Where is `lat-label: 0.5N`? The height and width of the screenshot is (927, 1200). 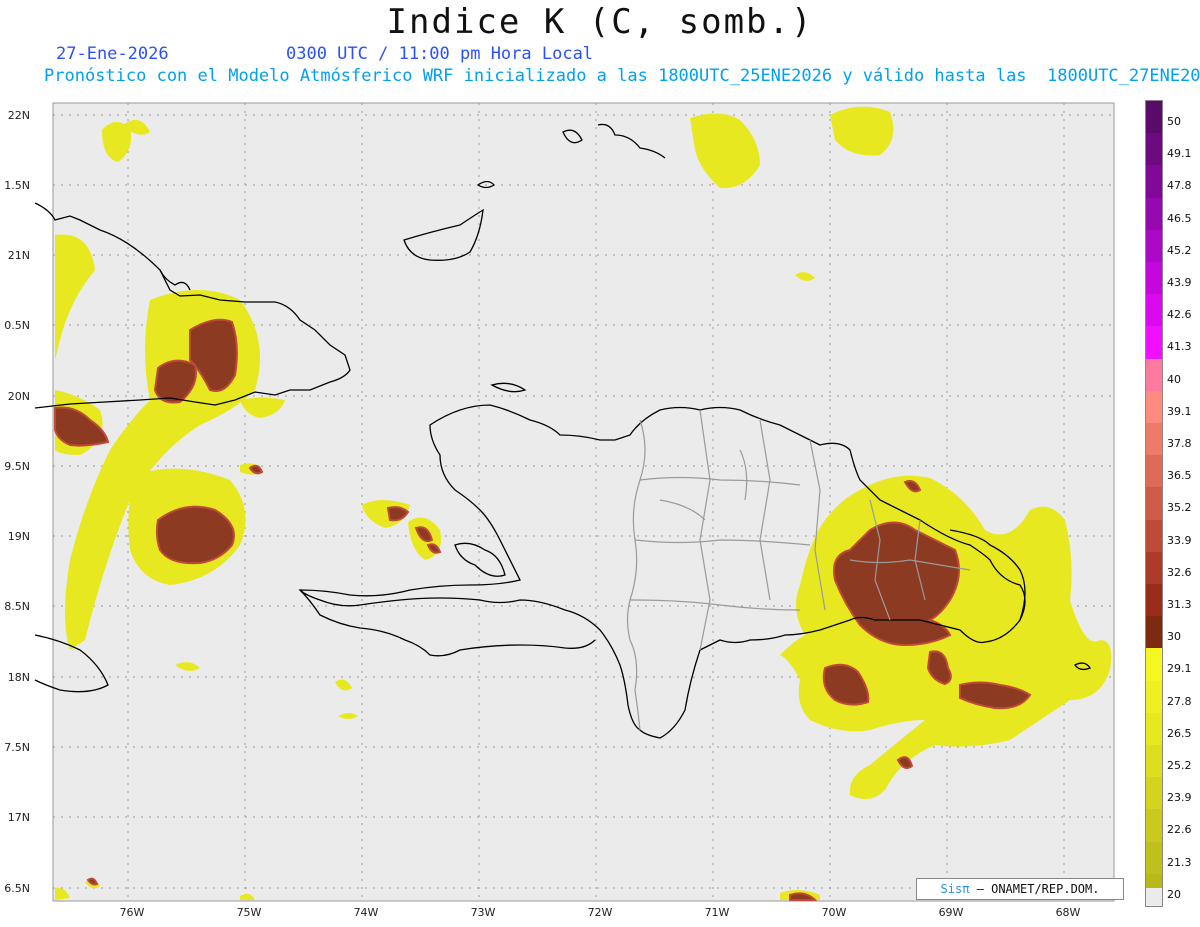 lat-label: 0.5N is located at coordinates (17, 325).